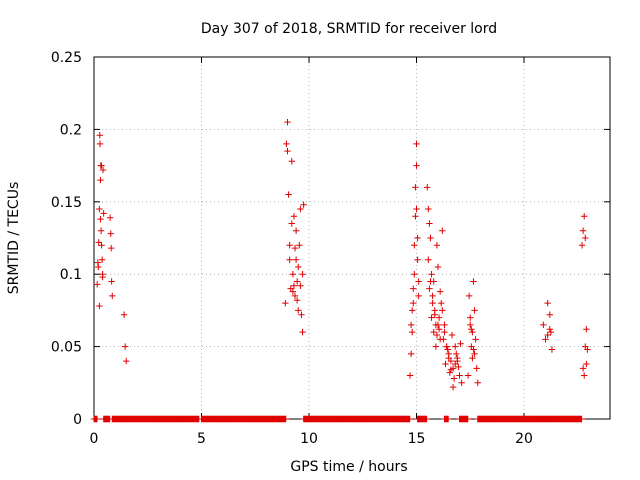 The image size is (640, 480). Describe the element at coordinates (66, 348) in the screenshot. I see `y-tick-label: 0.05` at that location.